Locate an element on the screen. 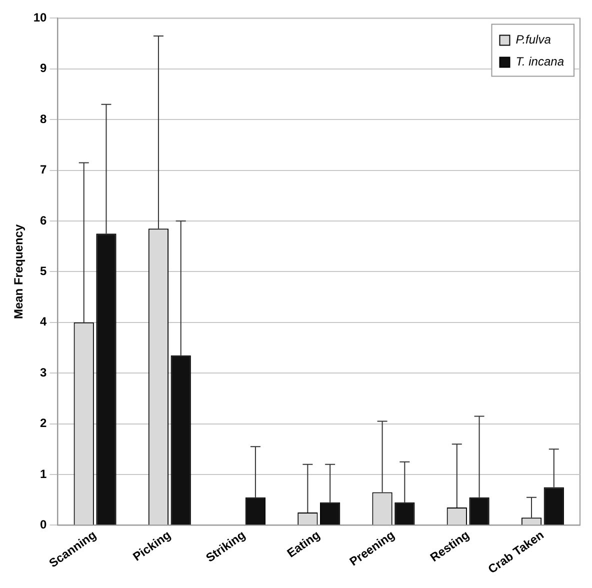 The width and height of the screenshot is (592, 588). y-tick-label: 4 is located at coordinates (44, 321).